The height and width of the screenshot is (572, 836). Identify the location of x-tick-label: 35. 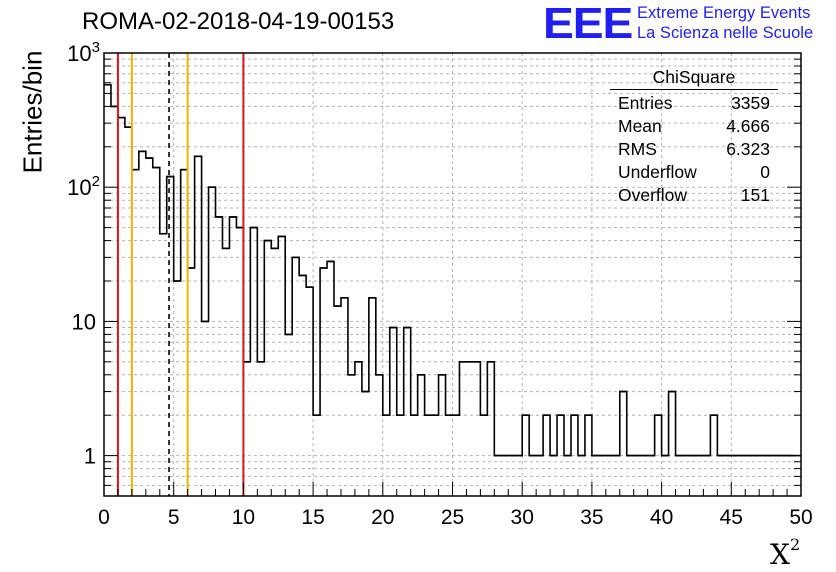
(591, 517).